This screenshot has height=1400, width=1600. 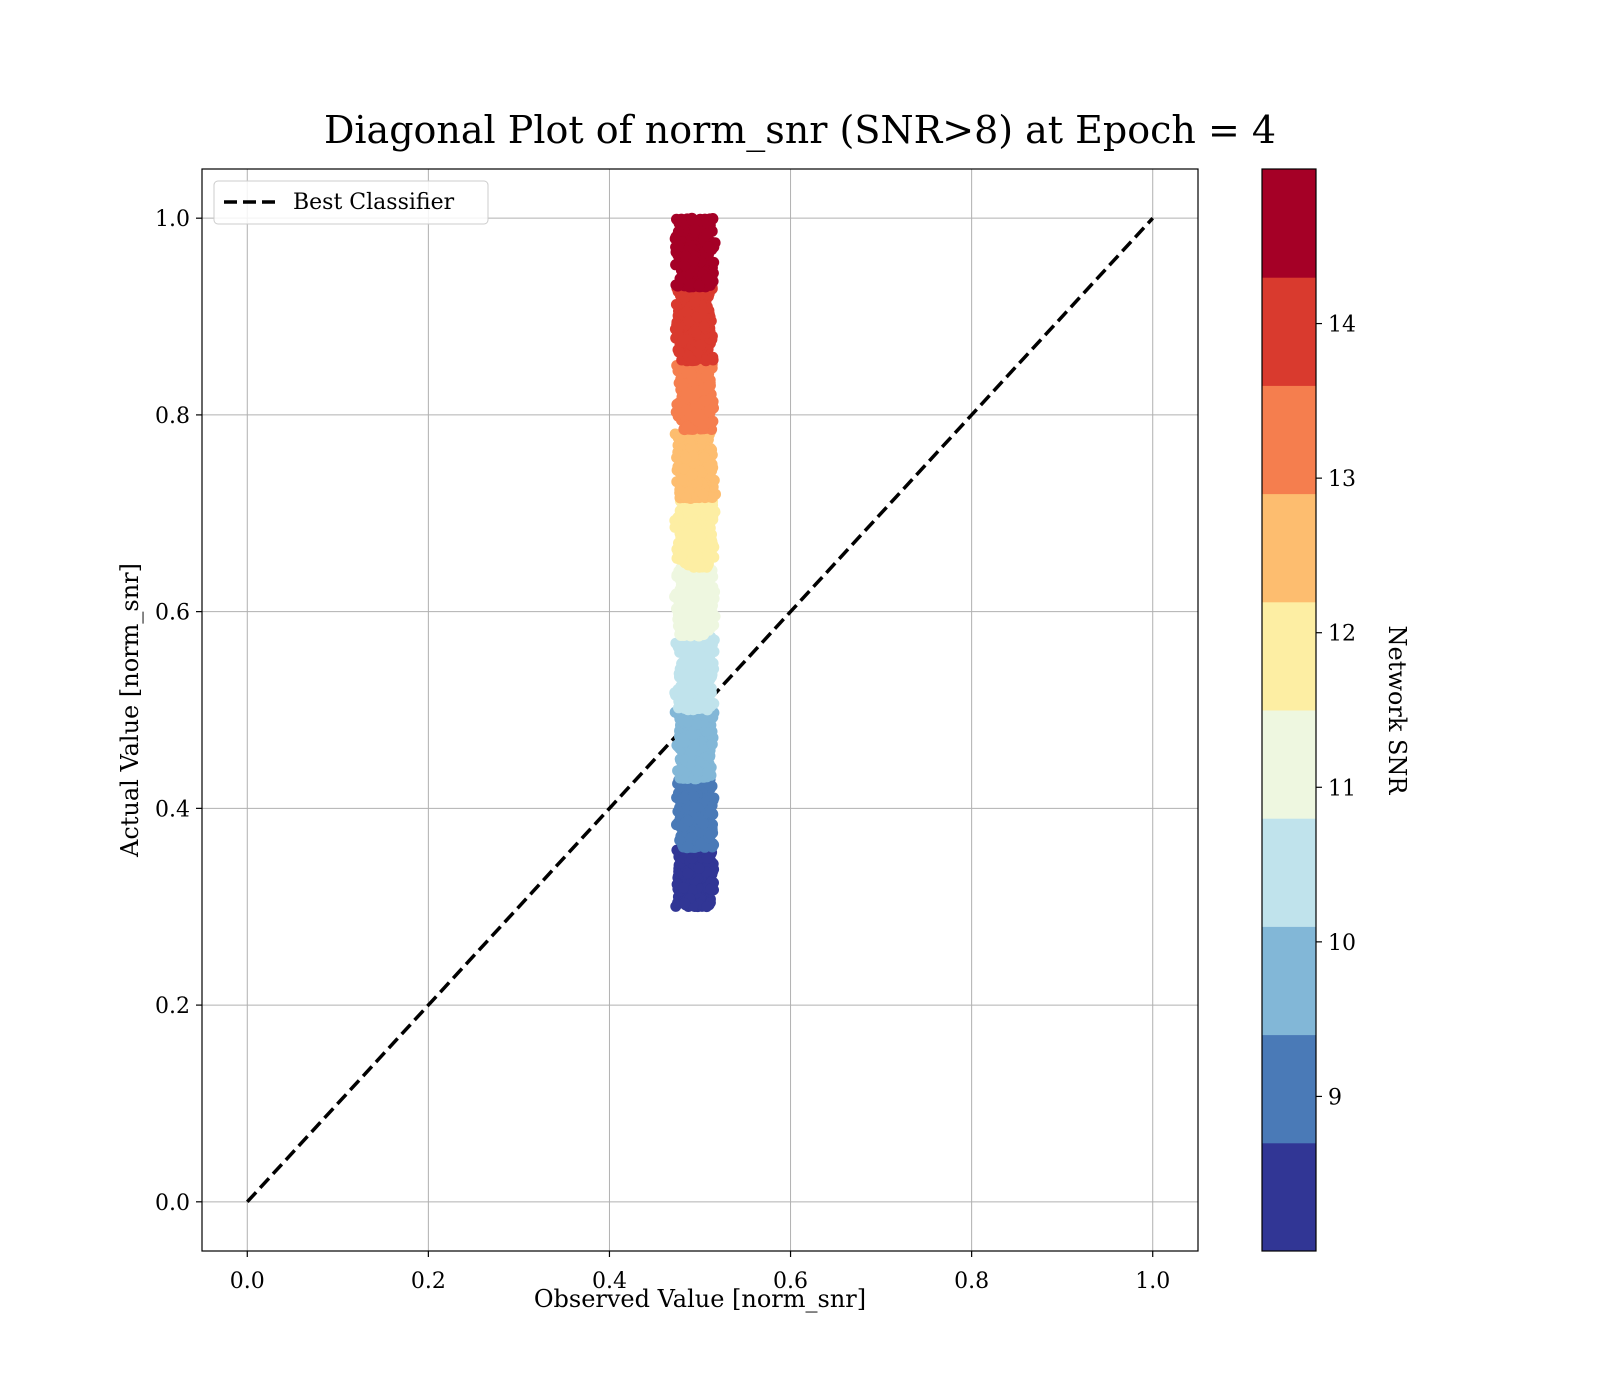 What do you see at coordinates (1397, 711) in the screenshot?
I see `colorbar-label: Network SNR` at bounding box center [1397, 711].